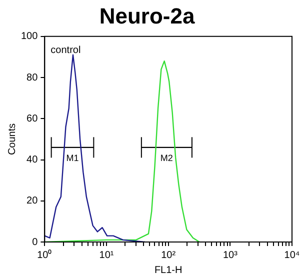 The height and width of the screenshot is (280, 306). I want to click on x-axis-title: FL1-H, so click(168, 270).